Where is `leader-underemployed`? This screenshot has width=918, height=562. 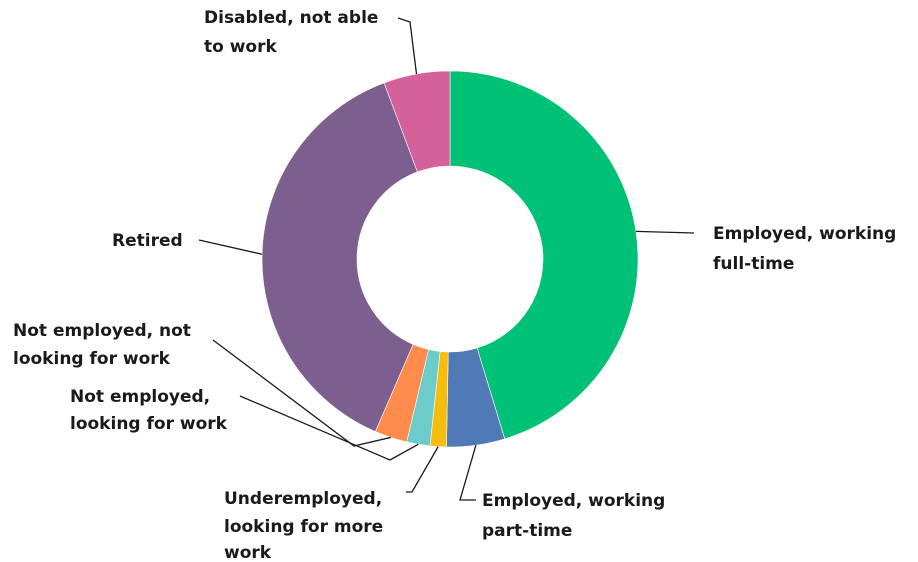
leader-underemployed is located at coordinates (422, 469).